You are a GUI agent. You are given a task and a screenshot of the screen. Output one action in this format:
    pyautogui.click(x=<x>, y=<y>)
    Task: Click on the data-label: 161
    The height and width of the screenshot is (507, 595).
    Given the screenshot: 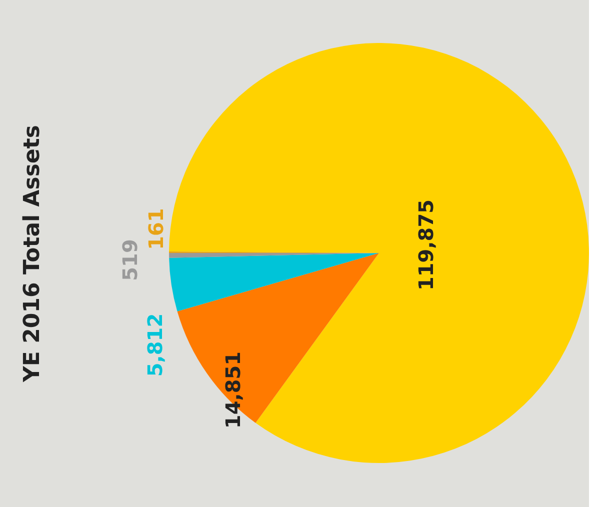 What is the action you would take?
    pyautogui.click(x=156, y=229)
    